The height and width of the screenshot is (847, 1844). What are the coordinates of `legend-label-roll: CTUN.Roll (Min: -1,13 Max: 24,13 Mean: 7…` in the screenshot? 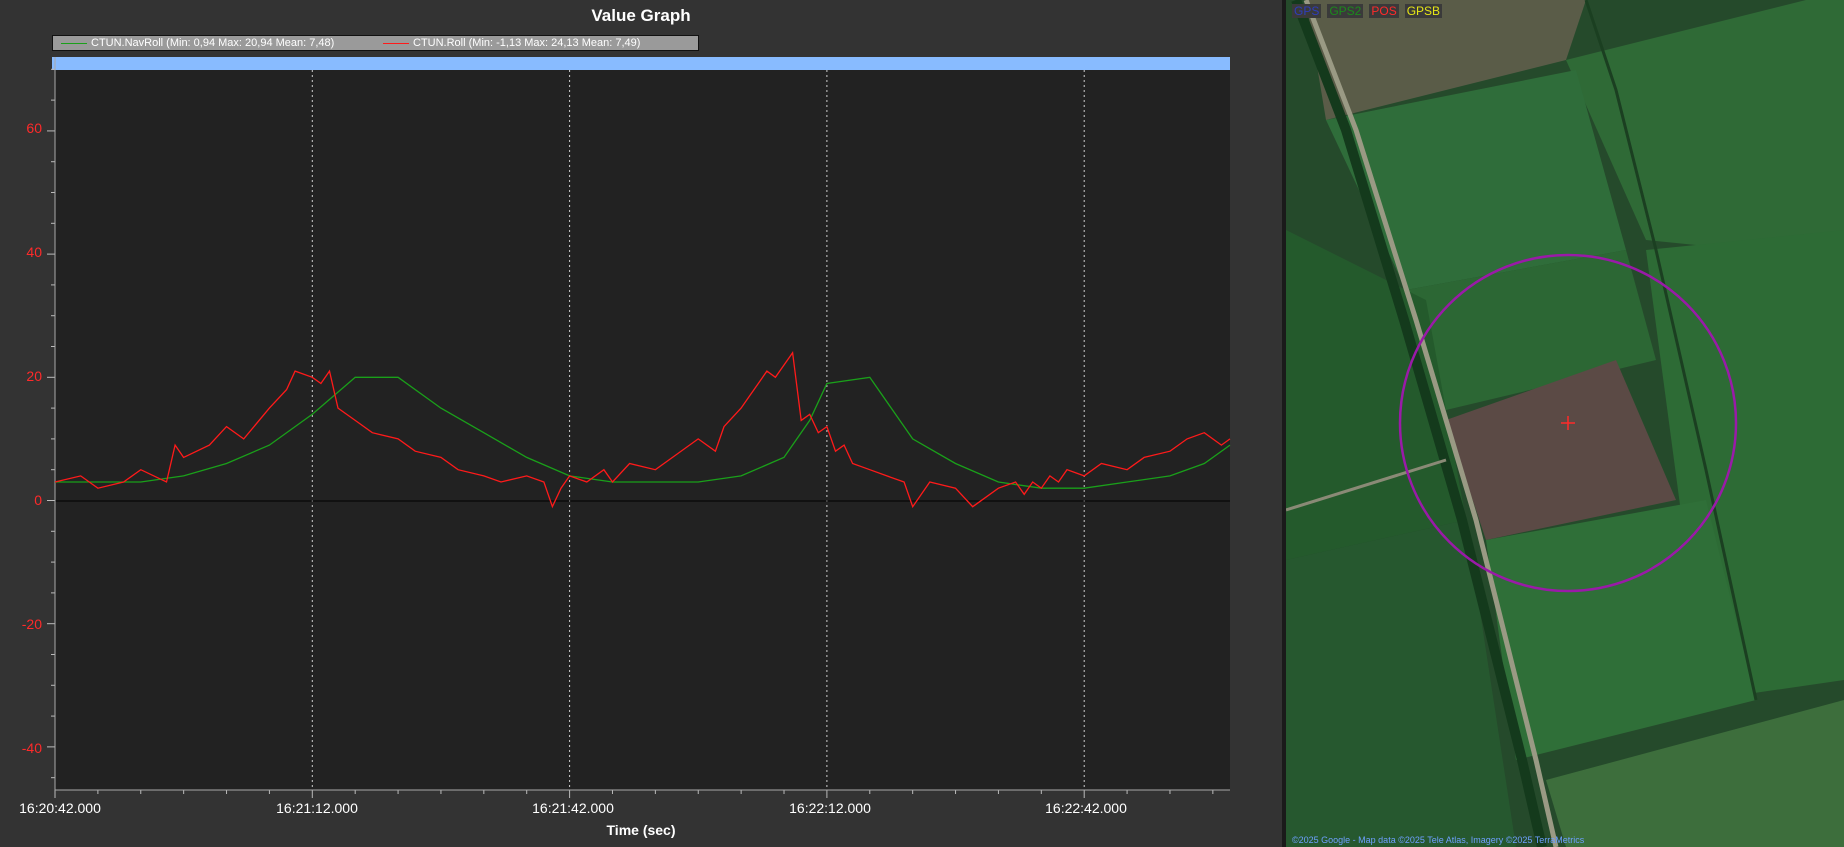 It's located at (527, 43).